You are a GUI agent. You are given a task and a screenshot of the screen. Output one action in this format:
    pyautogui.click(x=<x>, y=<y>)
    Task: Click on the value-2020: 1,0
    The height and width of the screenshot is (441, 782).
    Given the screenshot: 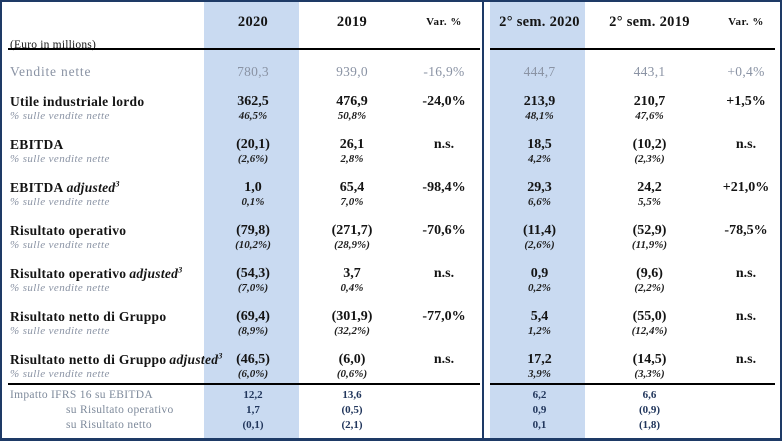 What is the action you would take?
    pyautogui.click(x=253, y=187)
    